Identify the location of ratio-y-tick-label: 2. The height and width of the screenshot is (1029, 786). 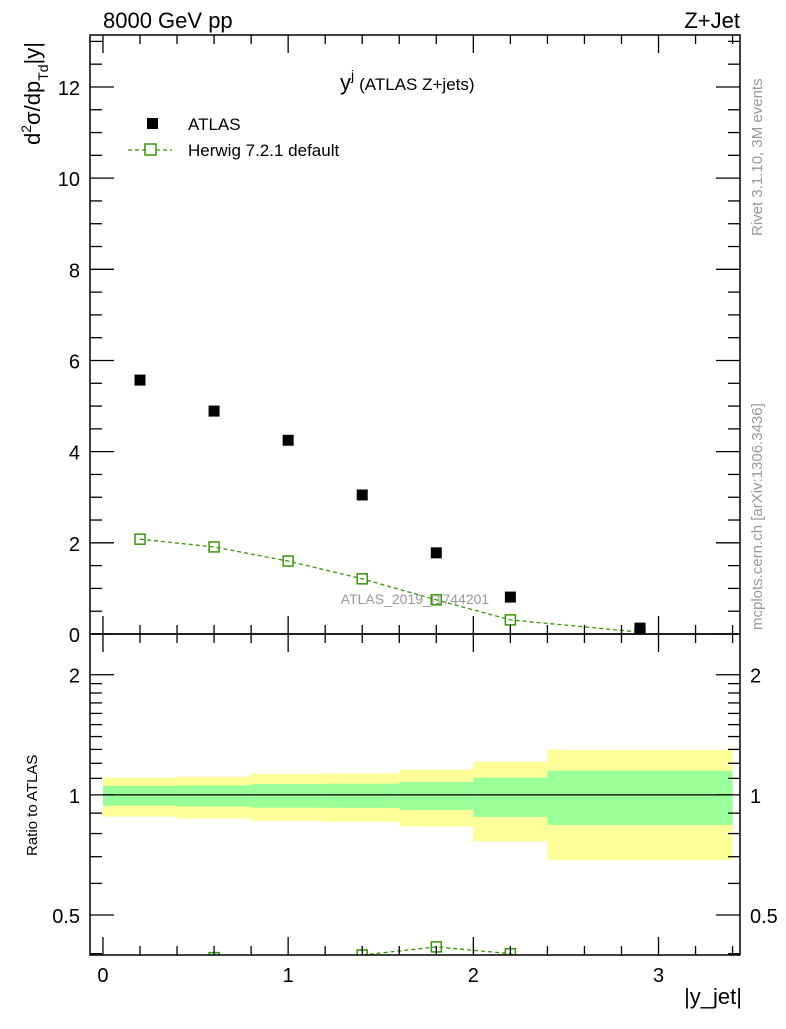
(74, 677).